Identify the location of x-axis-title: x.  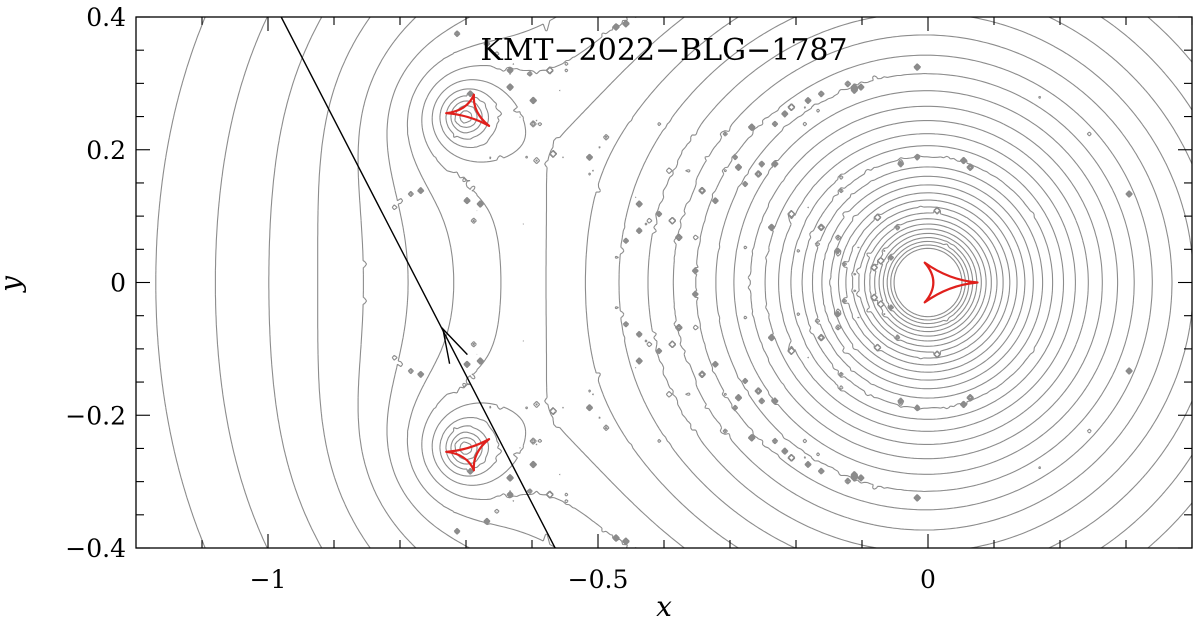
(664, 606).